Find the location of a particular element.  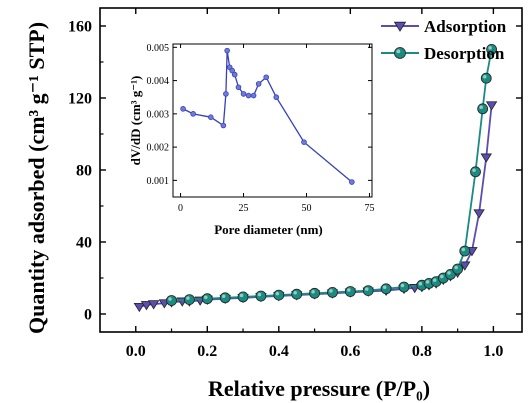

inset-y-tick-label: 0.001 is located at coordinates (158, 181).